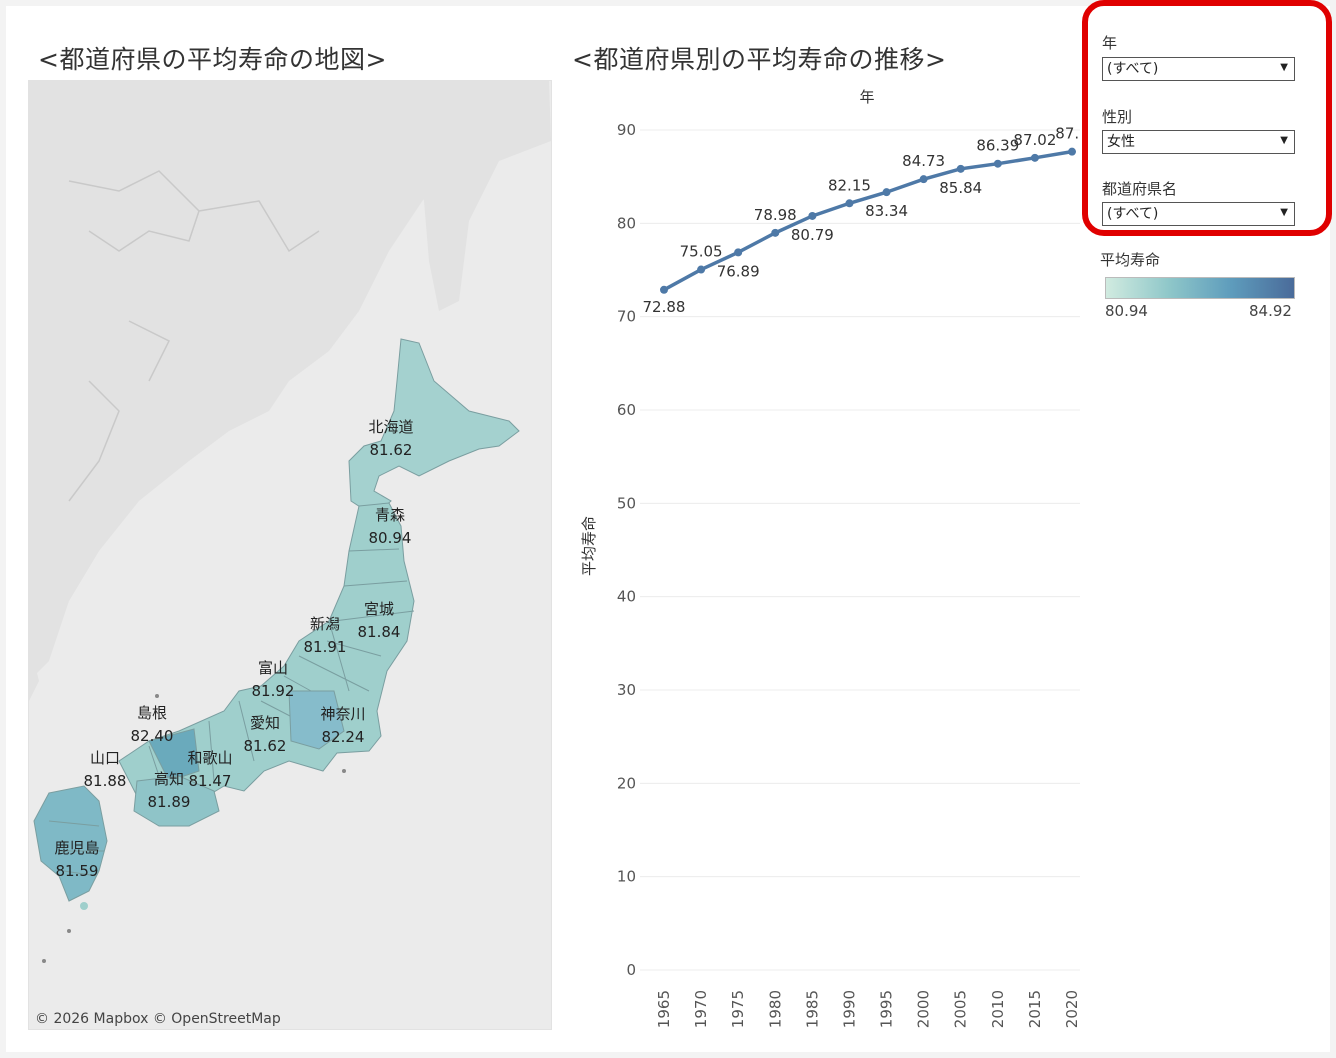  I want to click on x-tick-label: 2000, so click(924, 1009).